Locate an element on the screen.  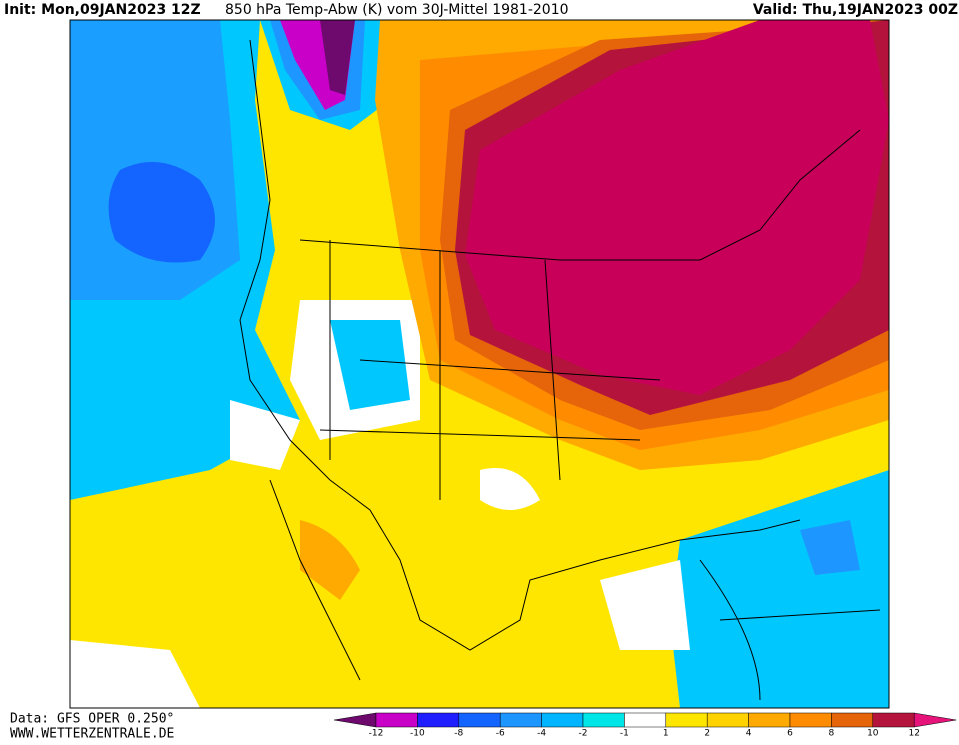
colorbar-tick-label: 10 is located at coordinates (873, 734).